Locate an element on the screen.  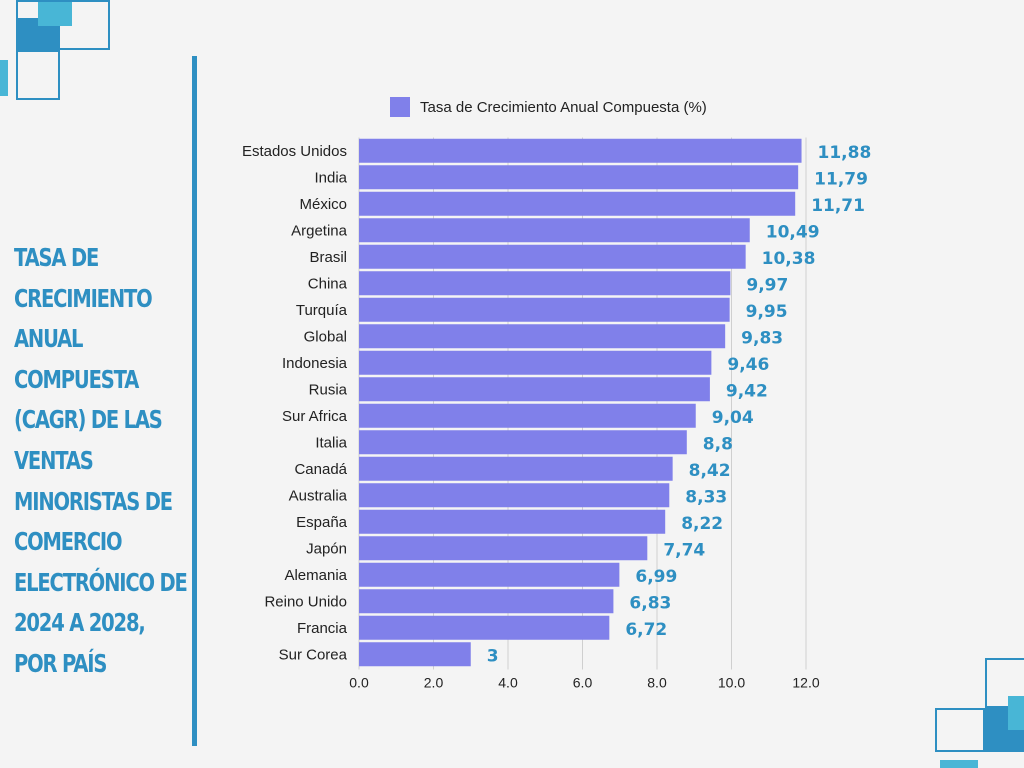
data-label: 6,72 is located at coordinates (646, 630).